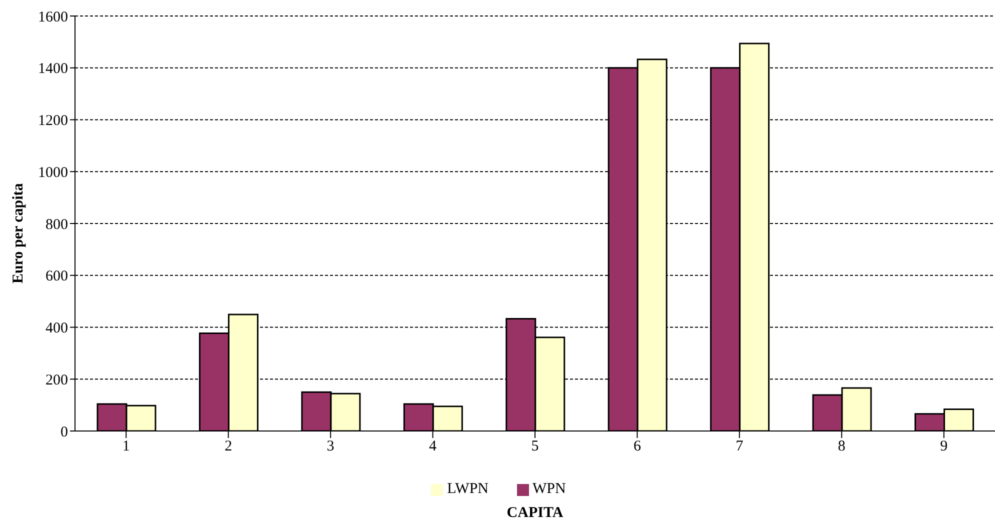  Describe the element at coordinates (842, 446) in the screenshot. I see `x-tick-label: 8` at that location.